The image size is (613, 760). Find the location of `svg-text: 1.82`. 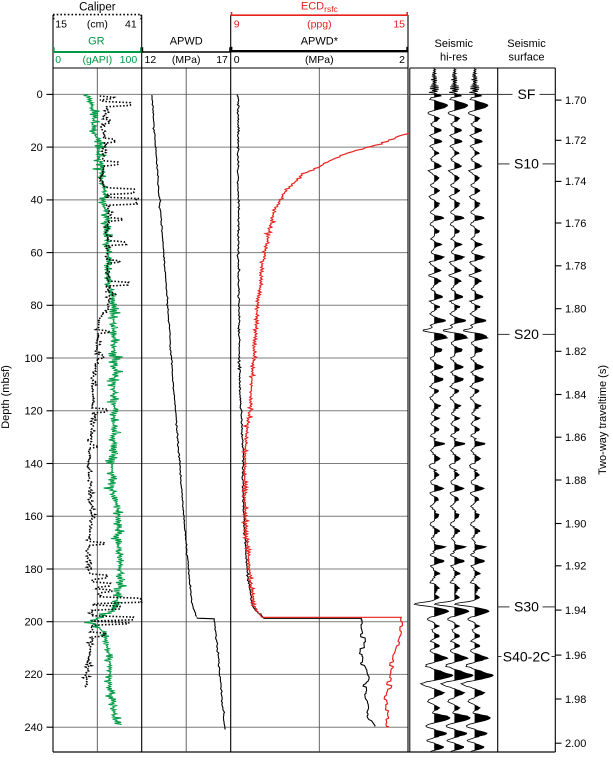

svg-text: 1.82 is located at coordinates (575, 352).